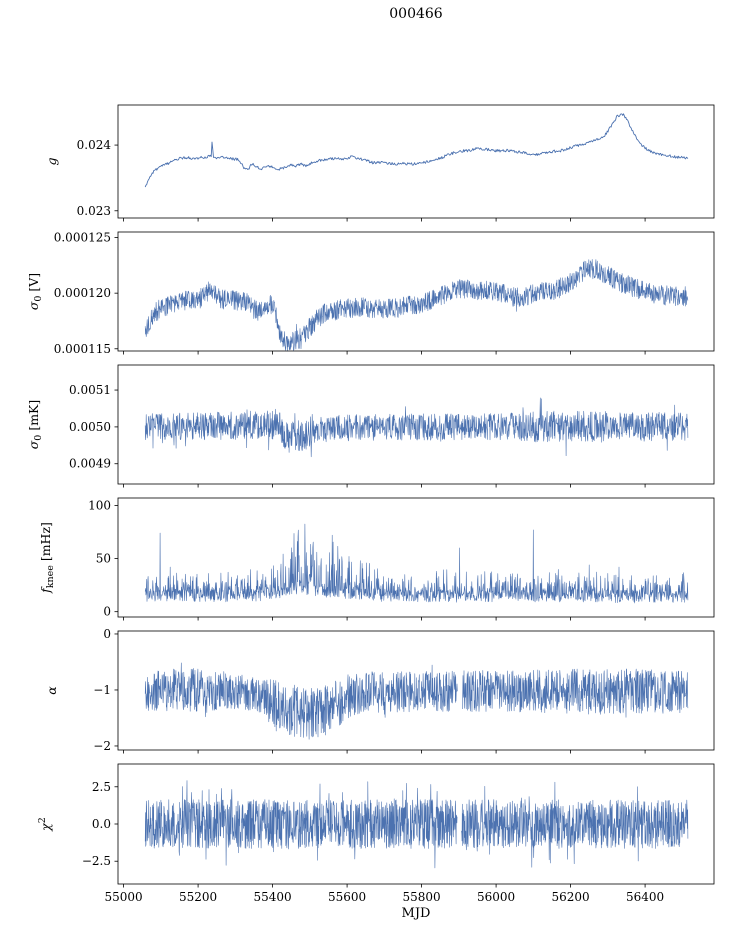 Image resolution: width=748 pixels, height=936 pixels. Describe the element at coordinates (96, 861) in the screenshot. I see `y-tick-label-chi2: −2.5` at that location.